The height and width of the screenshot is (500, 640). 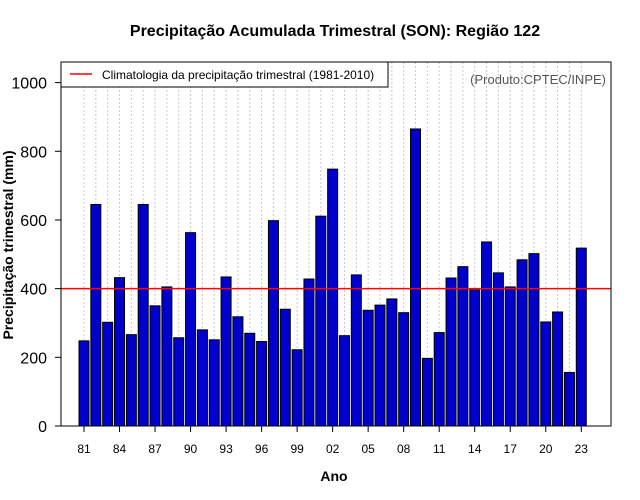 I want to click on y-tick-label: 800, so click(x=33, y=152).